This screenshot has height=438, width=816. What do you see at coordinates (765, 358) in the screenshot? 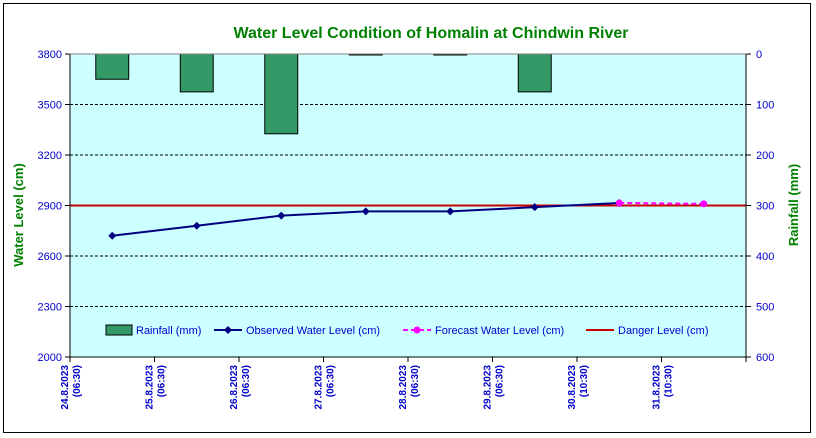
I see `right-tick-label: 600` at bounding box center [765, 358].